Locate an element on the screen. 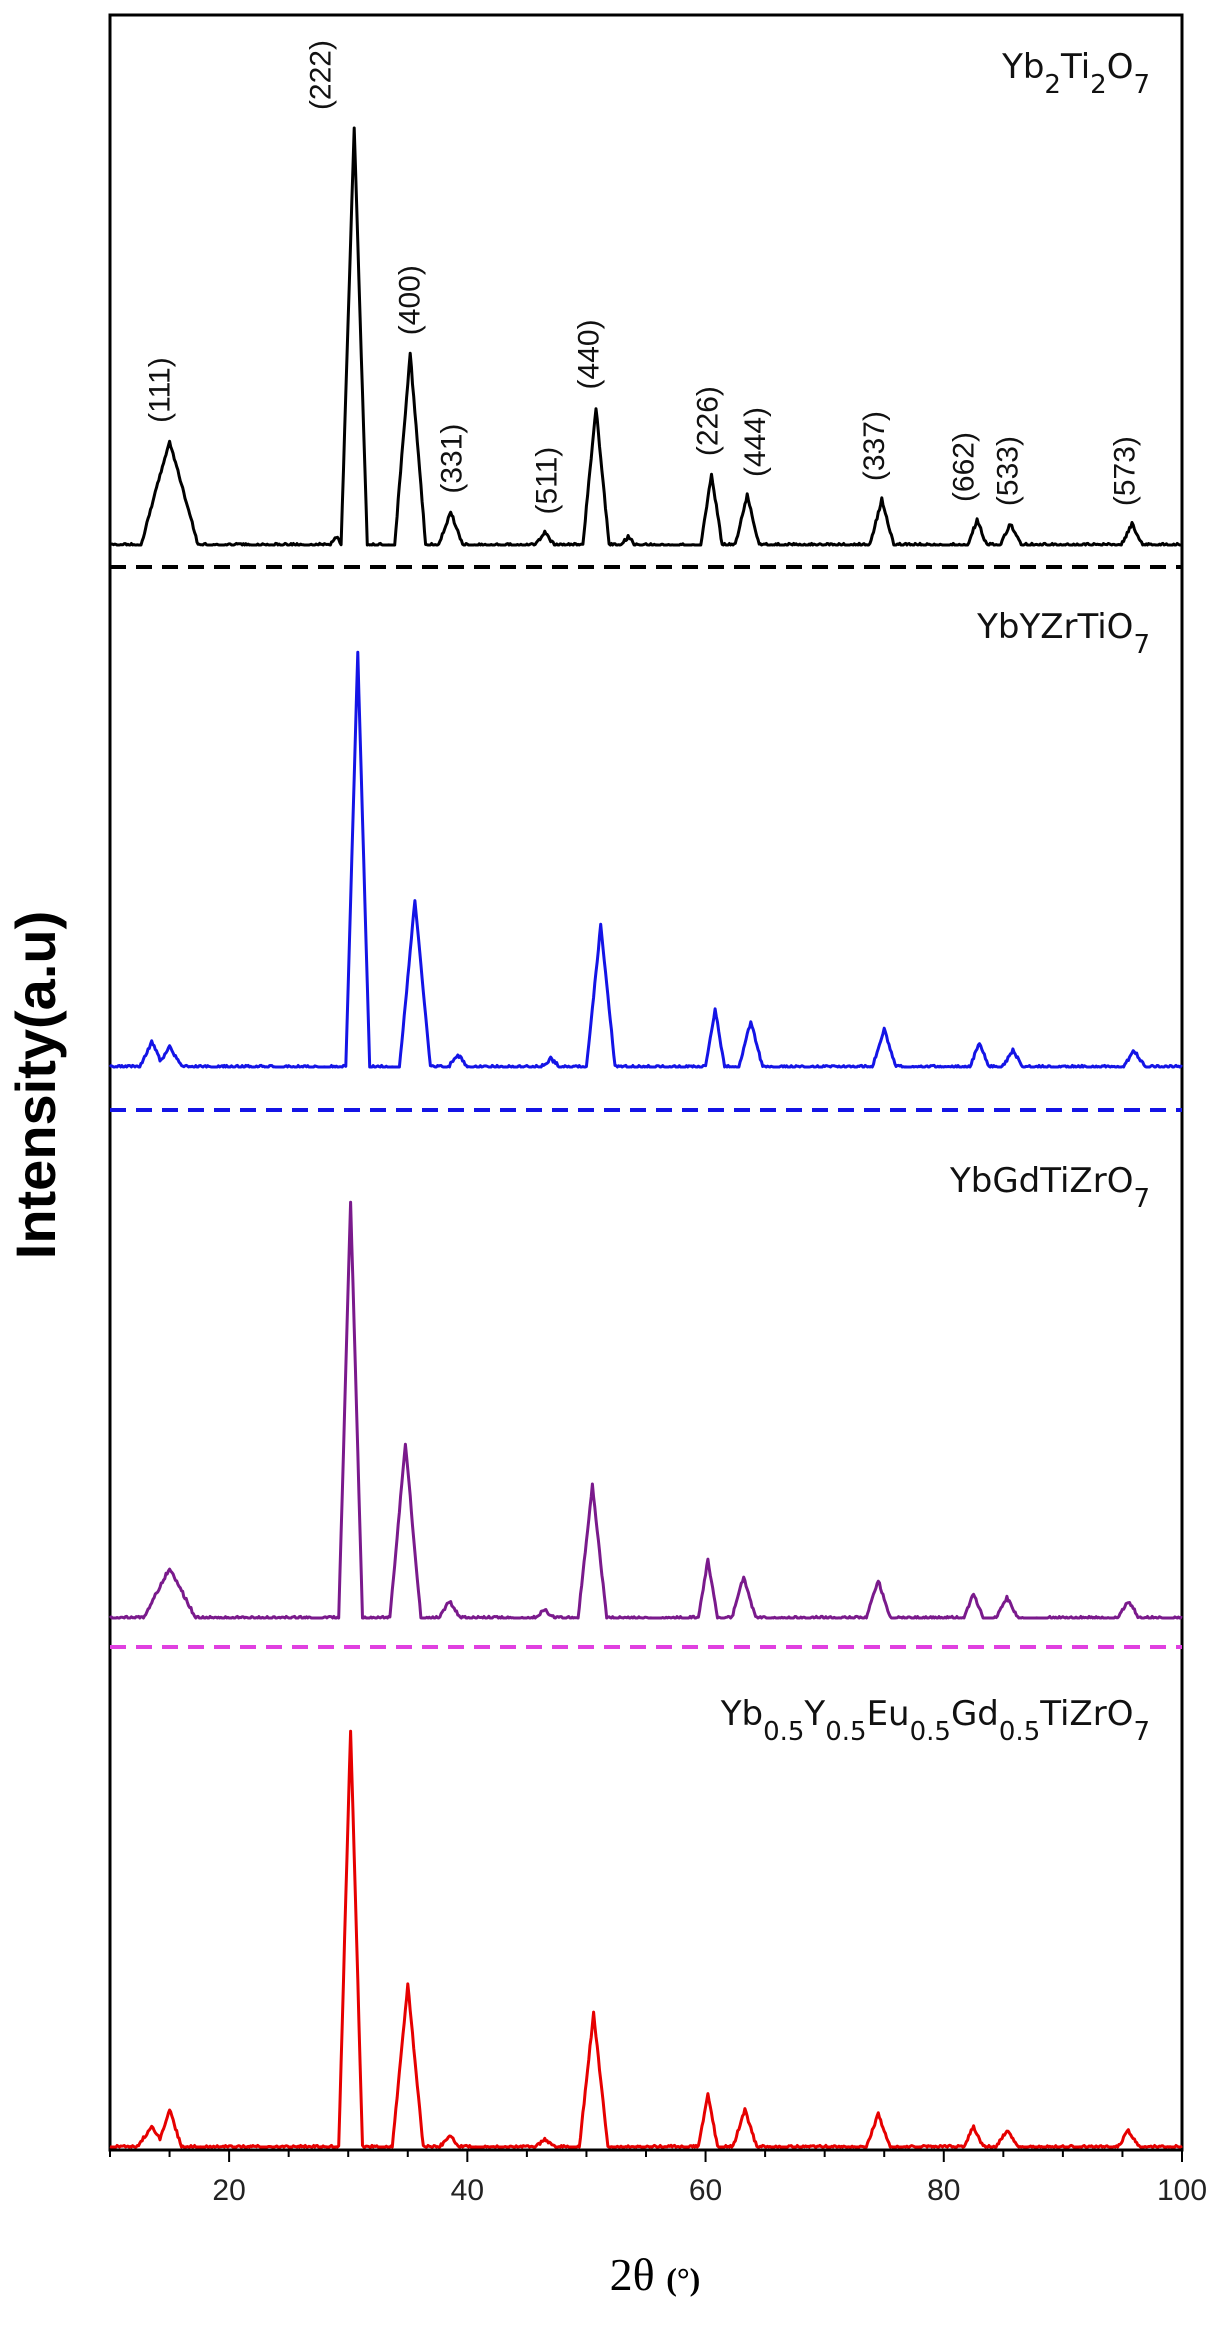  hkl-label: (511) is located at coordinates (547, 481).